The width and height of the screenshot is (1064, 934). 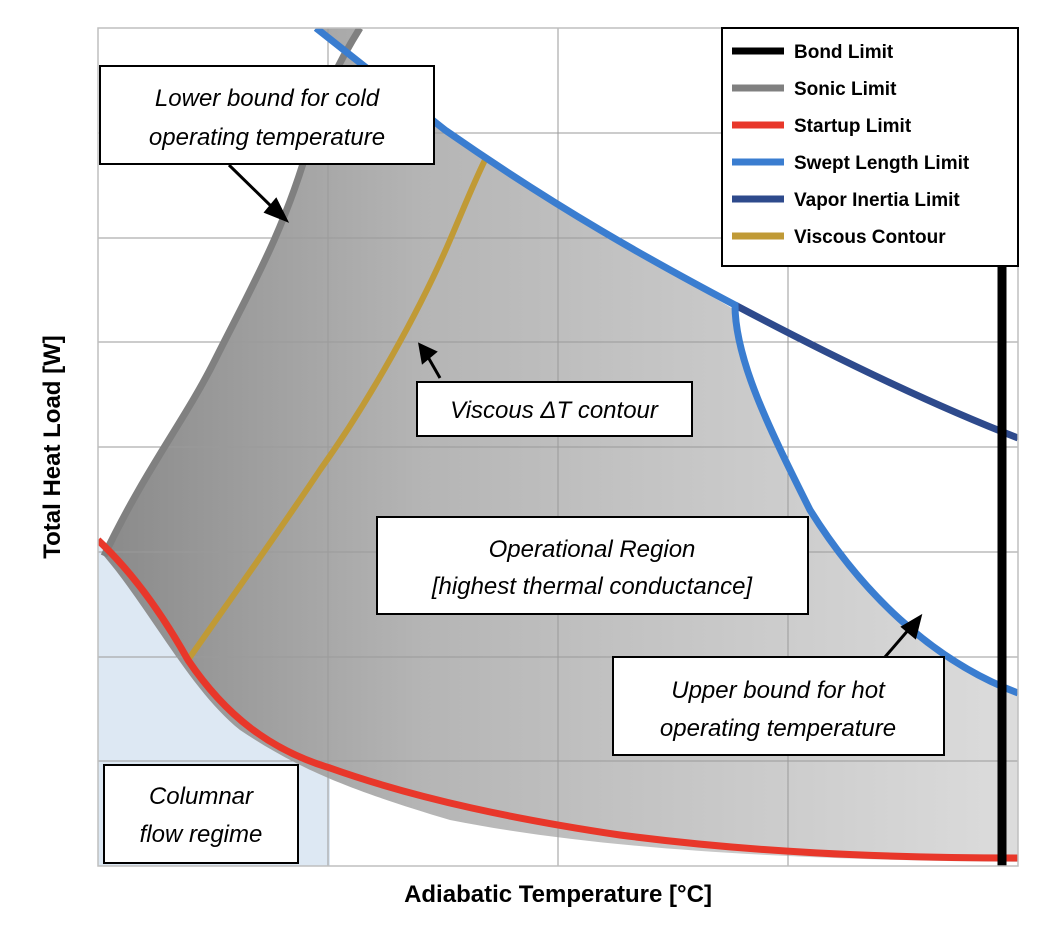 I want to click on legend-label: Startup Limit, so click(x=853, y=126).